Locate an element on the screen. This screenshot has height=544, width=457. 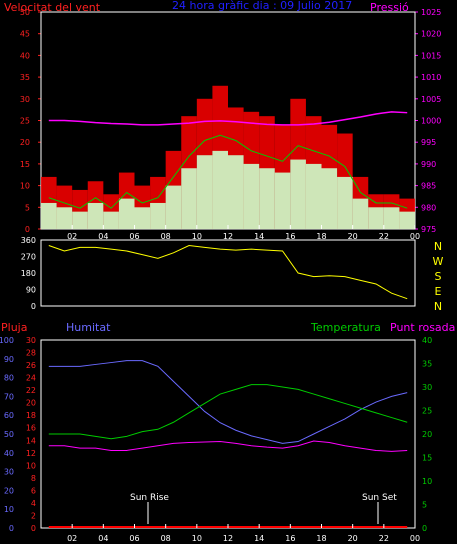
rain-y-tick-label: 20 is located at coordinates (31, 403).